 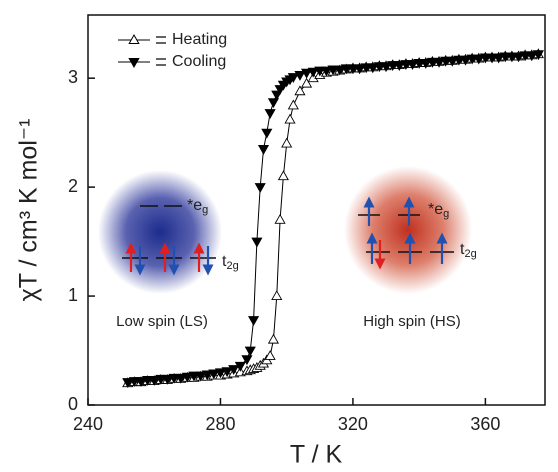 I want to click on ls-eg: *eg, so click(x=197, y=206).